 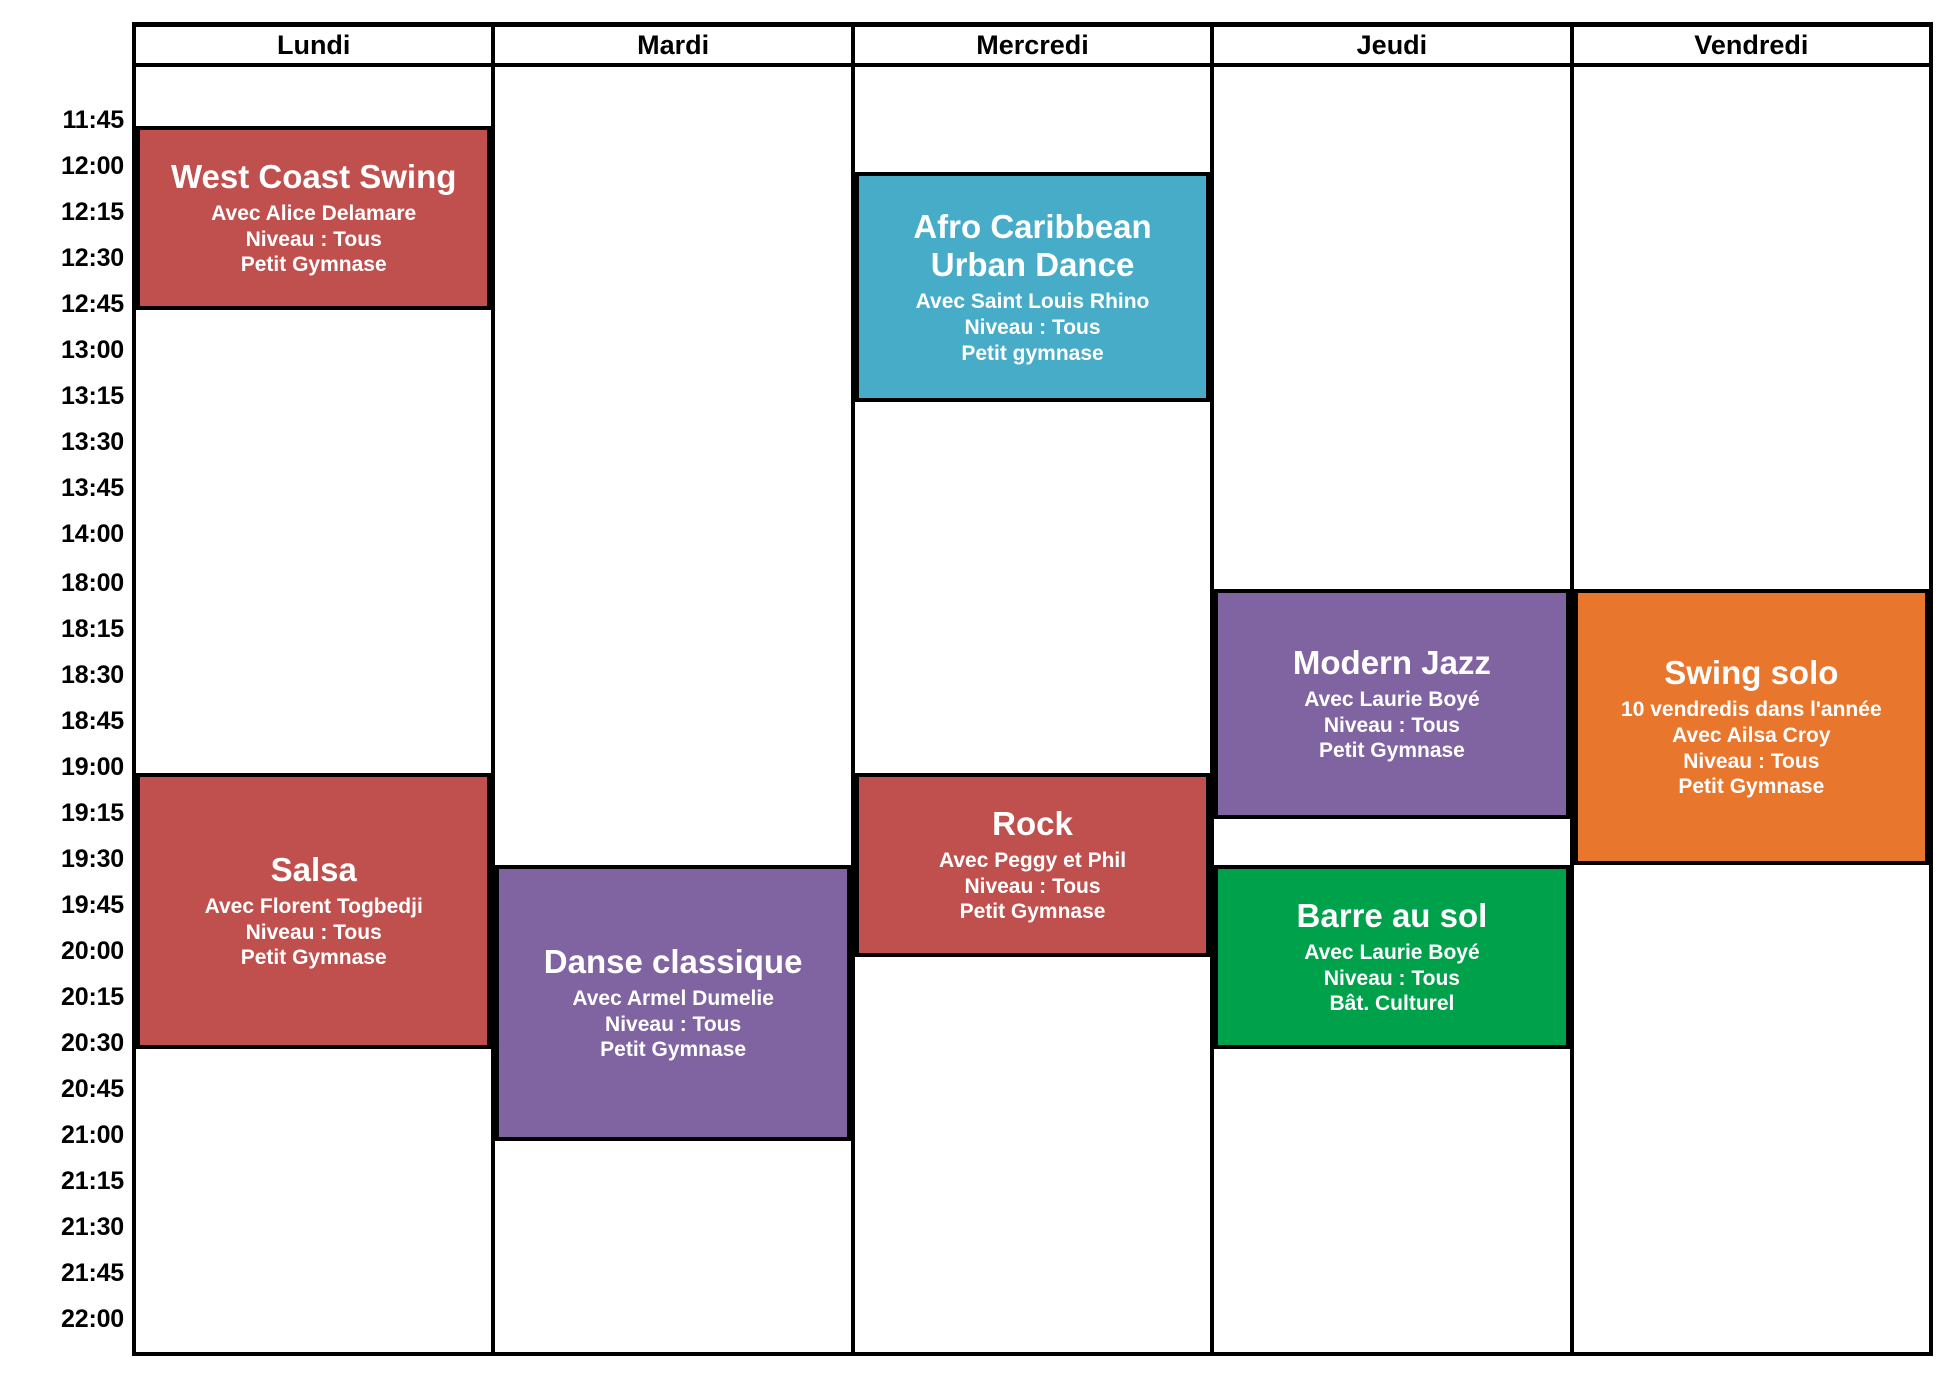 I want to click on event-detail-line: Petit gymnase, so click(x=1032, y=353).